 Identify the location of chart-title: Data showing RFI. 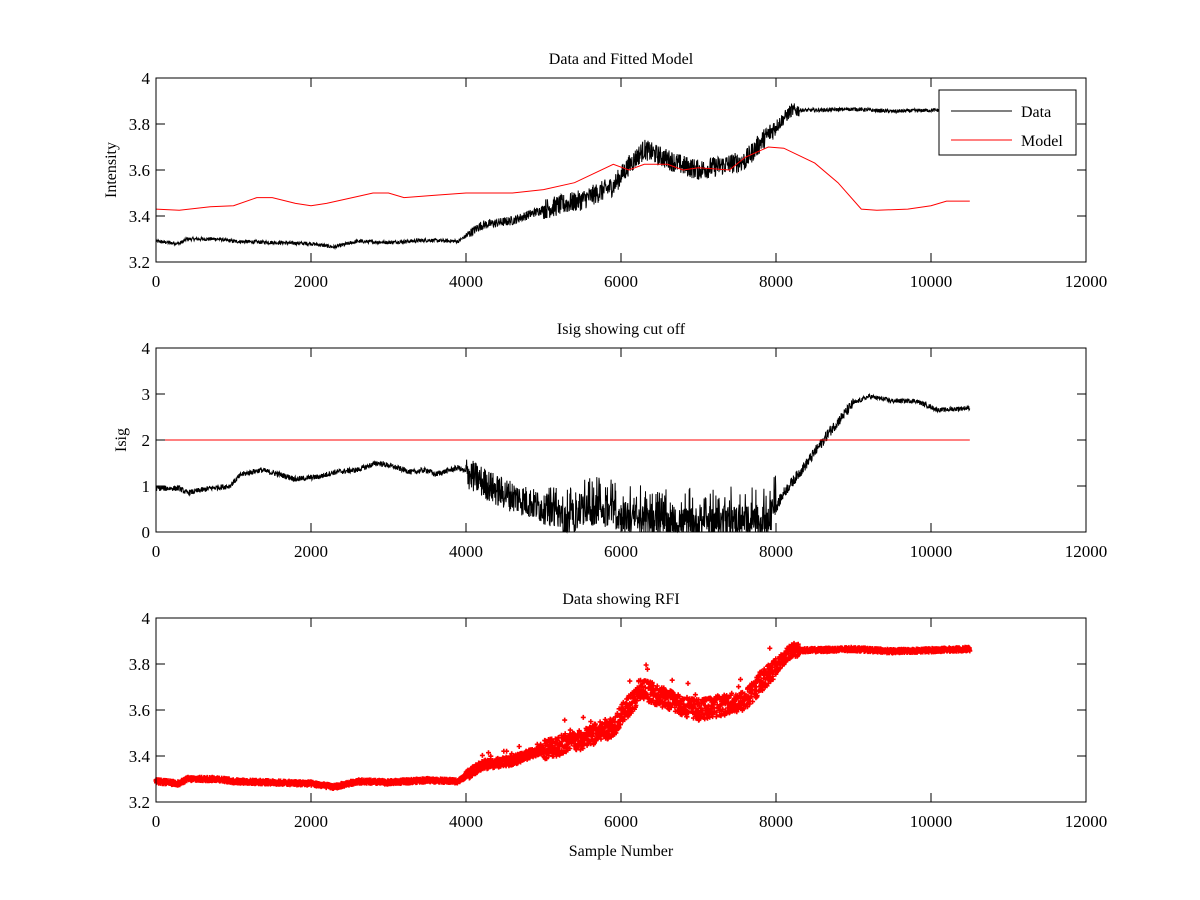
(620, 599).